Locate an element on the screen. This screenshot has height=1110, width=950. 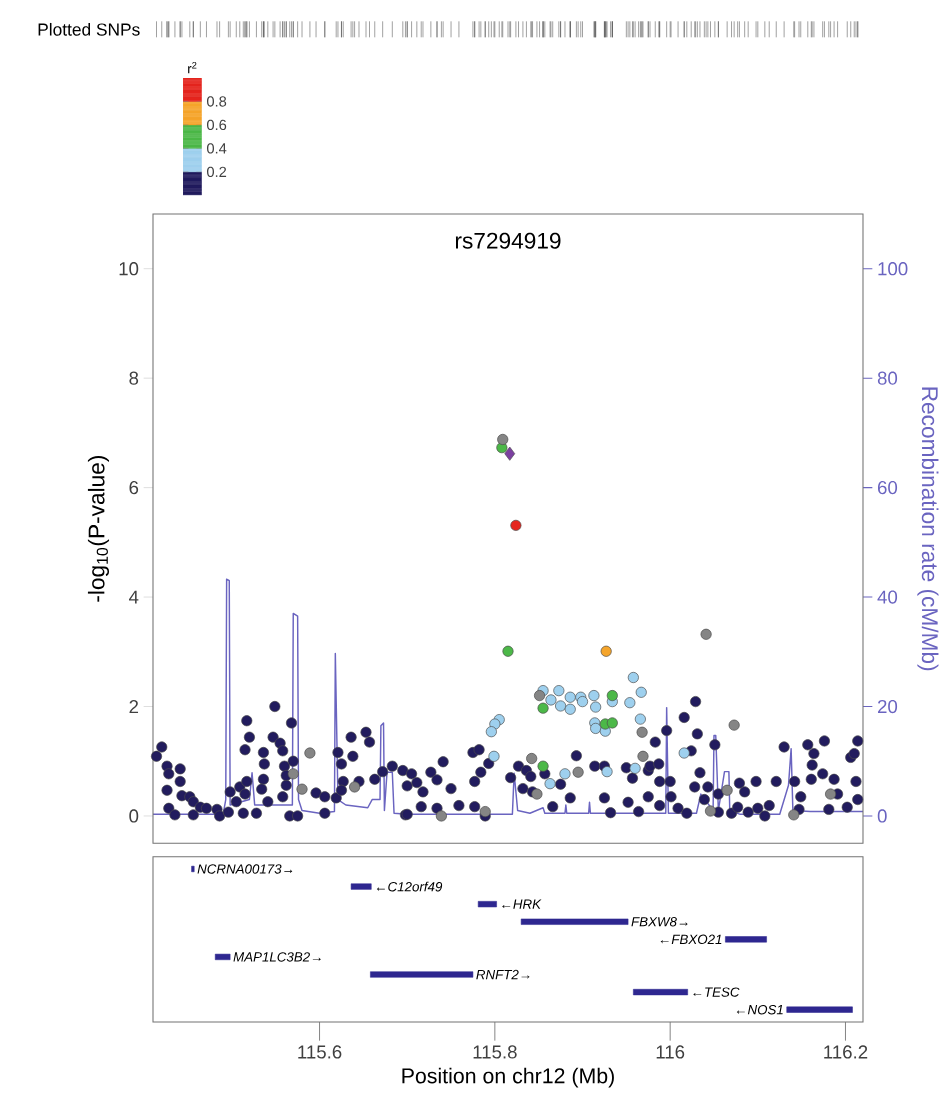
color-bar-label: 0.4 is located at coordinates (216, 148).